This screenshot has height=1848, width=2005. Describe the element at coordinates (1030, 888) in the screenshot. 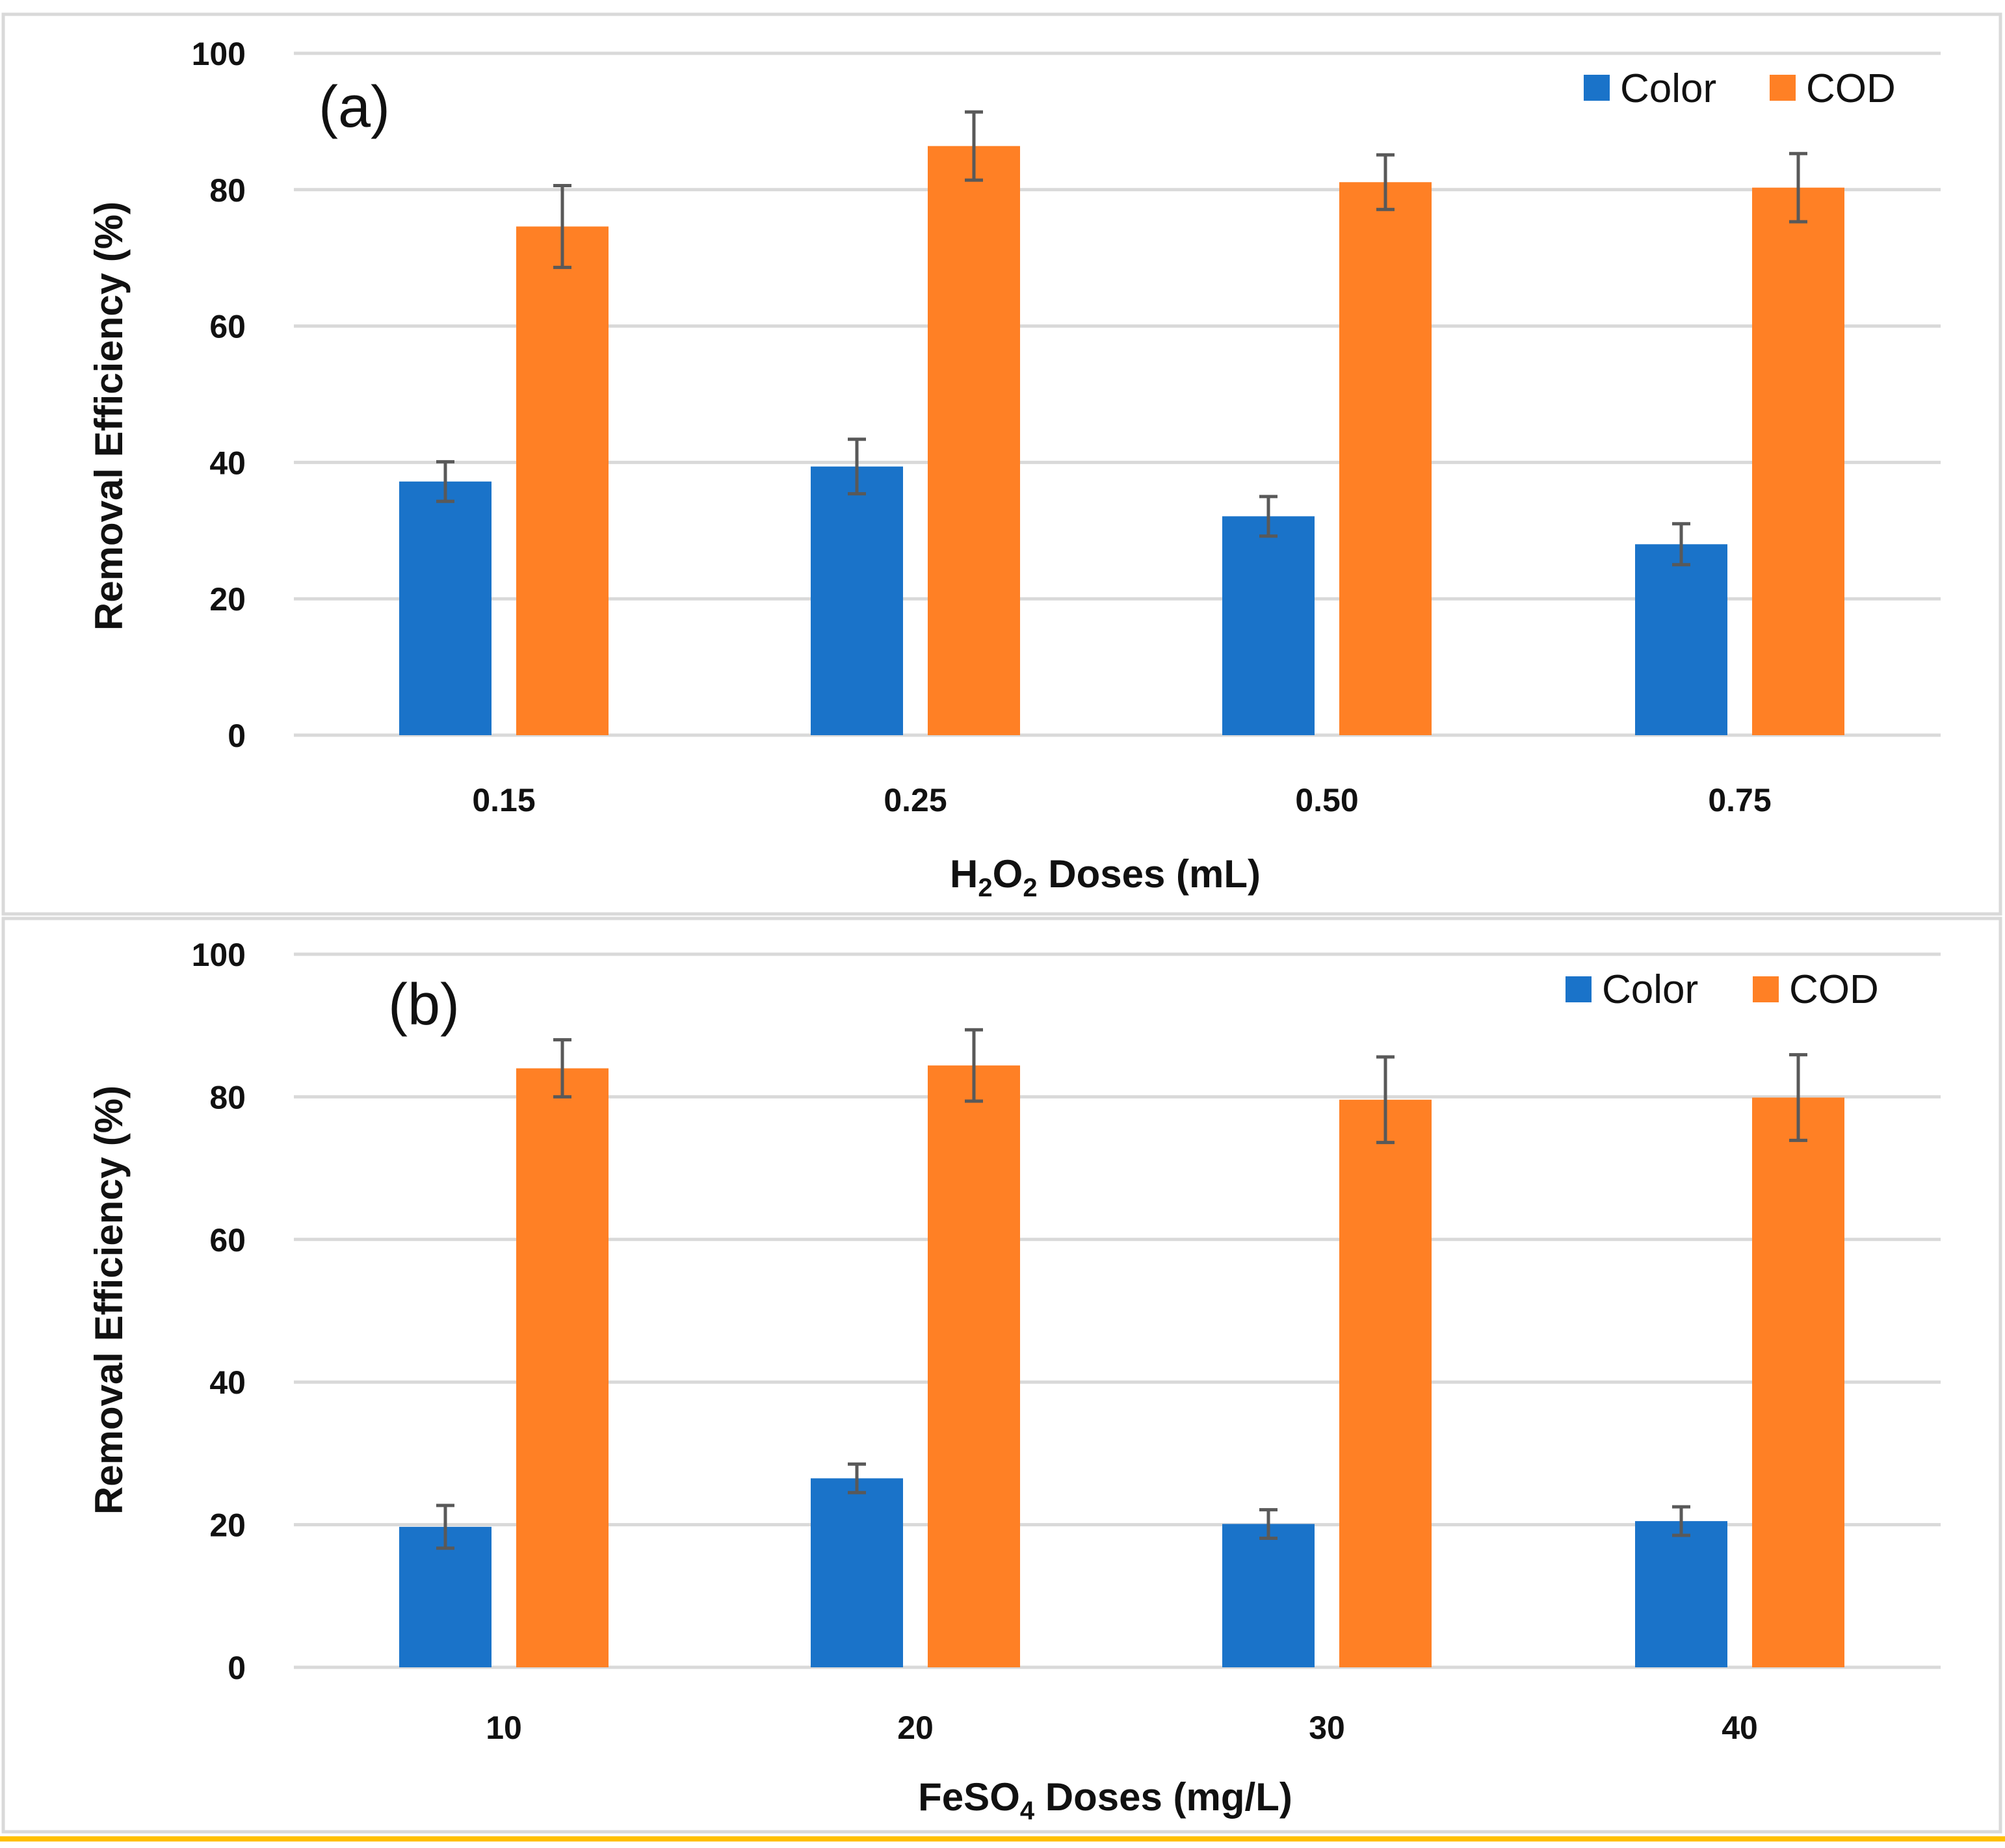

I see `chart-a-x-axis-title-sub2: 2` at that location.